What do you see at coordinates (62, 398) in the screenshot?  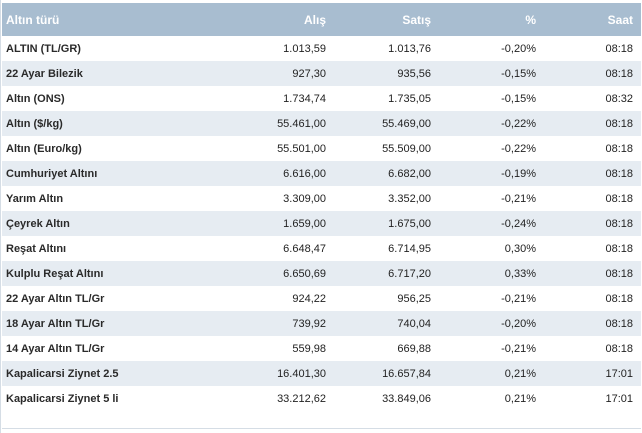 I see `cell-gold-type: Kapalicarsi Ziynet 5 li` at bounding box center [62, 398].